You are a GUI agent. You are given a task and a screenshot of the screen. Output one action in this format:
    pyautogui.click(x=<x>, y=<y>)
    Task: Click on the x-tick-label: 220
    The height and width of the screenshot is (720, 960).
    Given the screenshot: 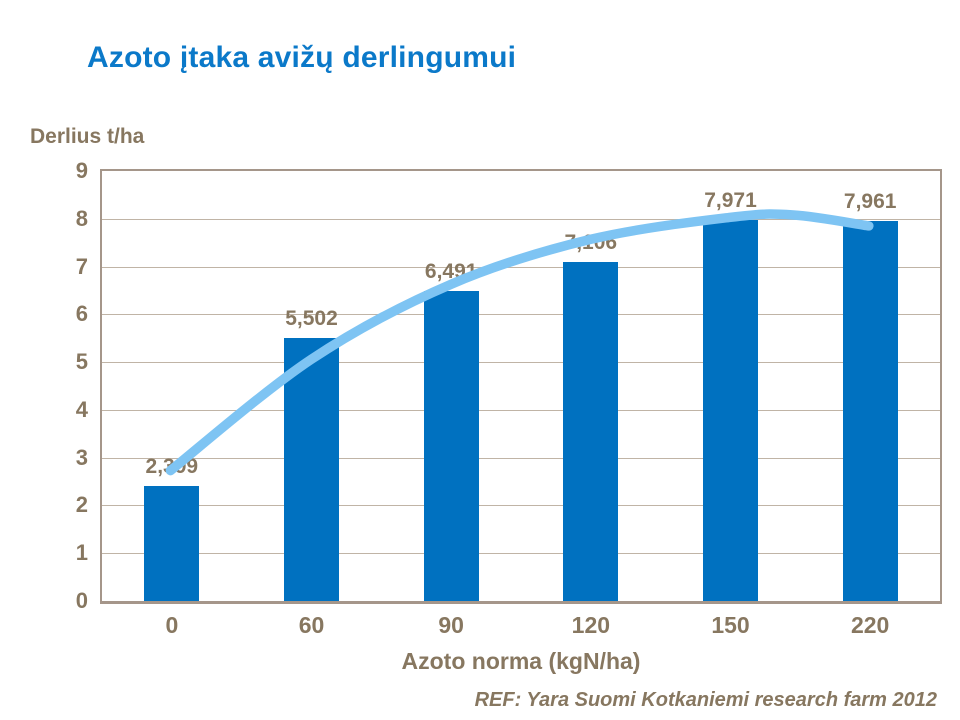 What is the action you would take?
    pyautogui.click(x=870, y=625)
    